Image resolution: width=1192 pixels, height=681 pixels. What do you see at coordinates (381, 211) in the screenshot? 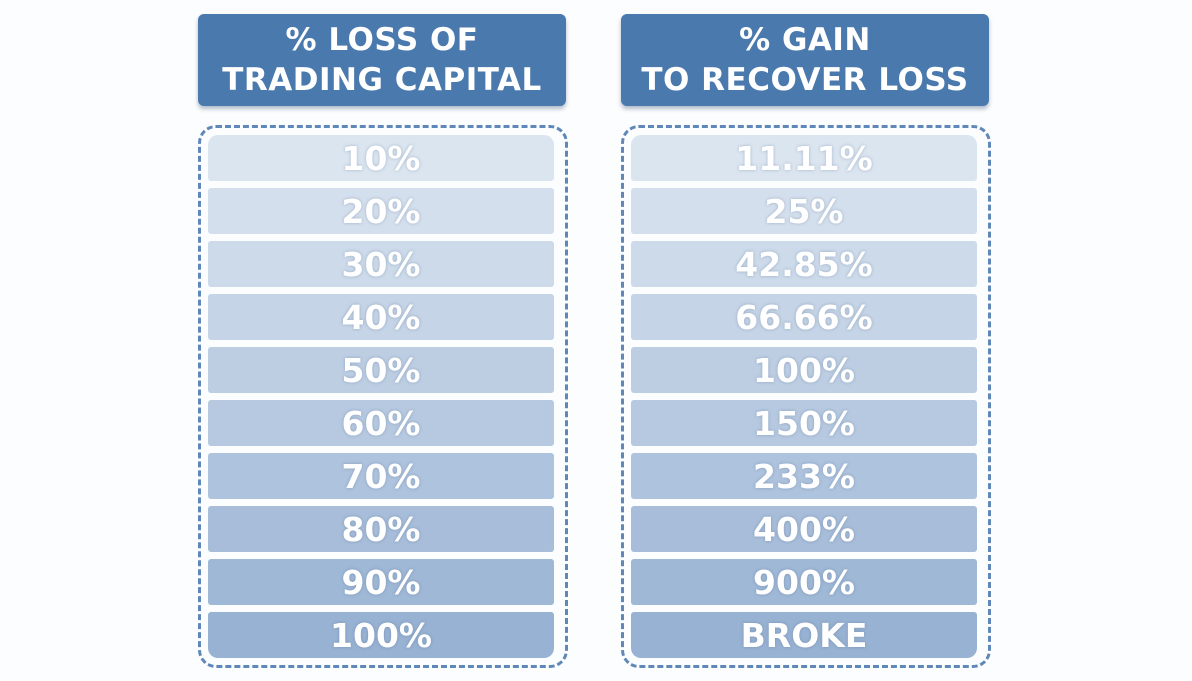
I see `table-cell: 20%` at bounding box center [381, 211].